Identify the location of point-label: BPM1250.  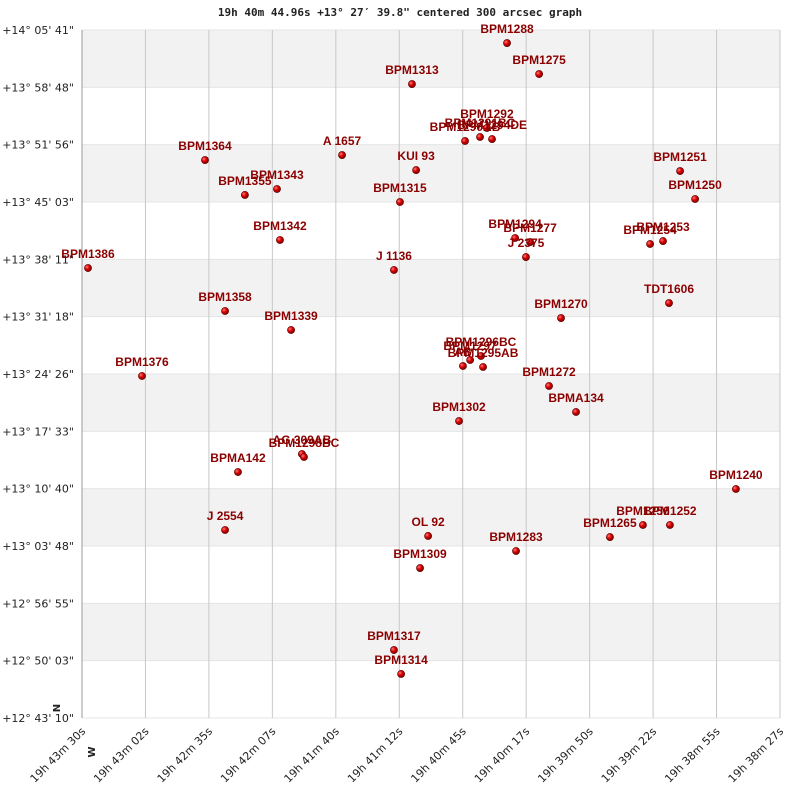
(695, 185).